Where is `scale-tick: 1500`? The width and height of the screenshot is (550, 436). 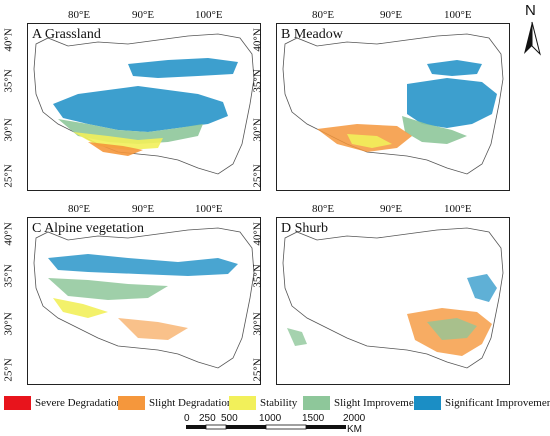 scale-tick: 1500 is located at coordinates (313, 418).